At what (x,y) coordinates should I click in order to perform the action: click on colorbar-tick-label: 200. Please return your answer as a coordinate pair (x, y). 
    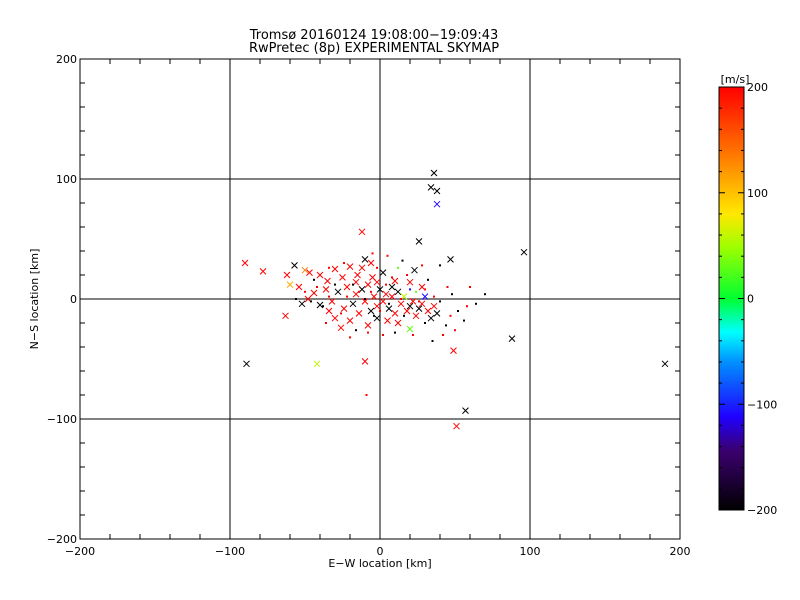
    Looking at the image, I should click on (757, 87).